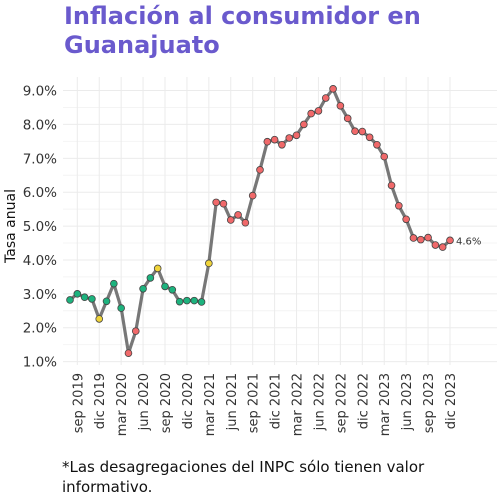 The height and width of the screenshot is (500, 500). I want to click on x-tick-label: jun 2021, so click(232, 402).